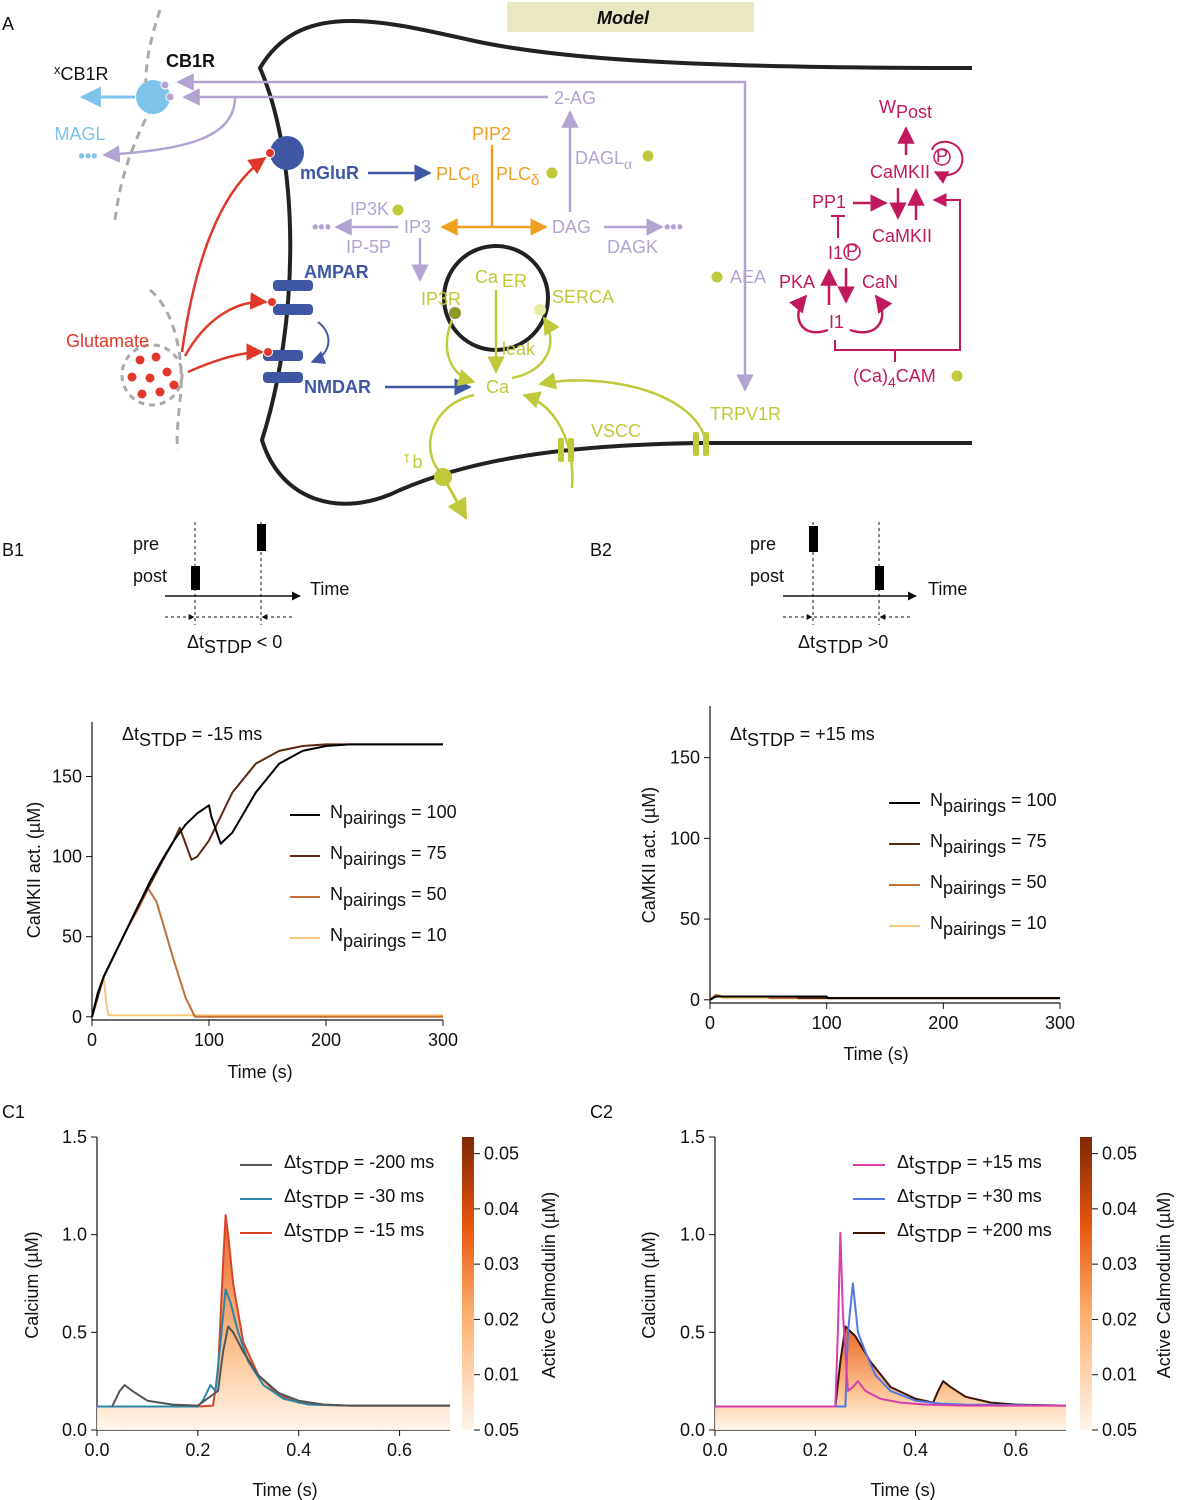  Describe the element at coordinates (1060, 1023) in the screenshot. I see `x-tick-label: 300` at that location.